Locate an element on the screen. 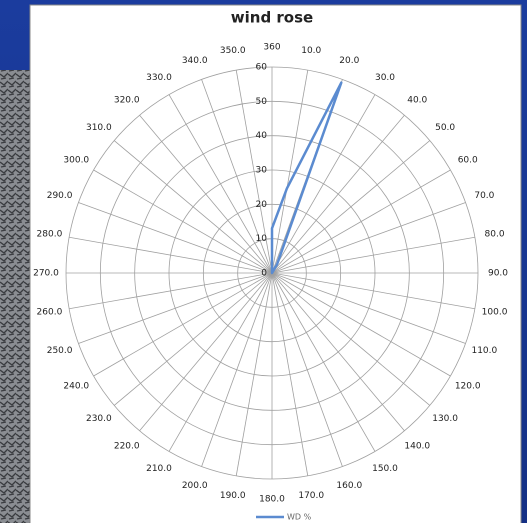  category-label: 220.0 is located at coordinates (127, 447).